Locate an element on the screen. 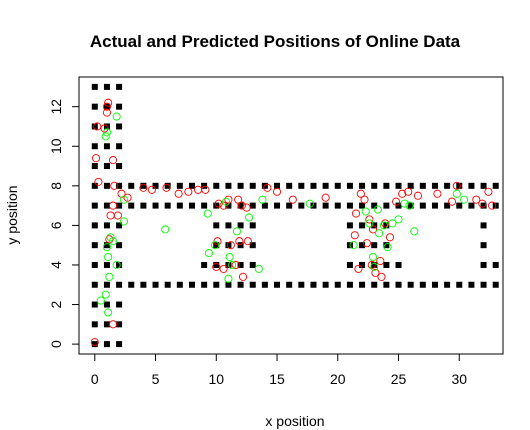 The height and width of the screenshot is (430, 530). y-axis: 0 2 4 6 8 10 12 is located at coordinates (63, 223).